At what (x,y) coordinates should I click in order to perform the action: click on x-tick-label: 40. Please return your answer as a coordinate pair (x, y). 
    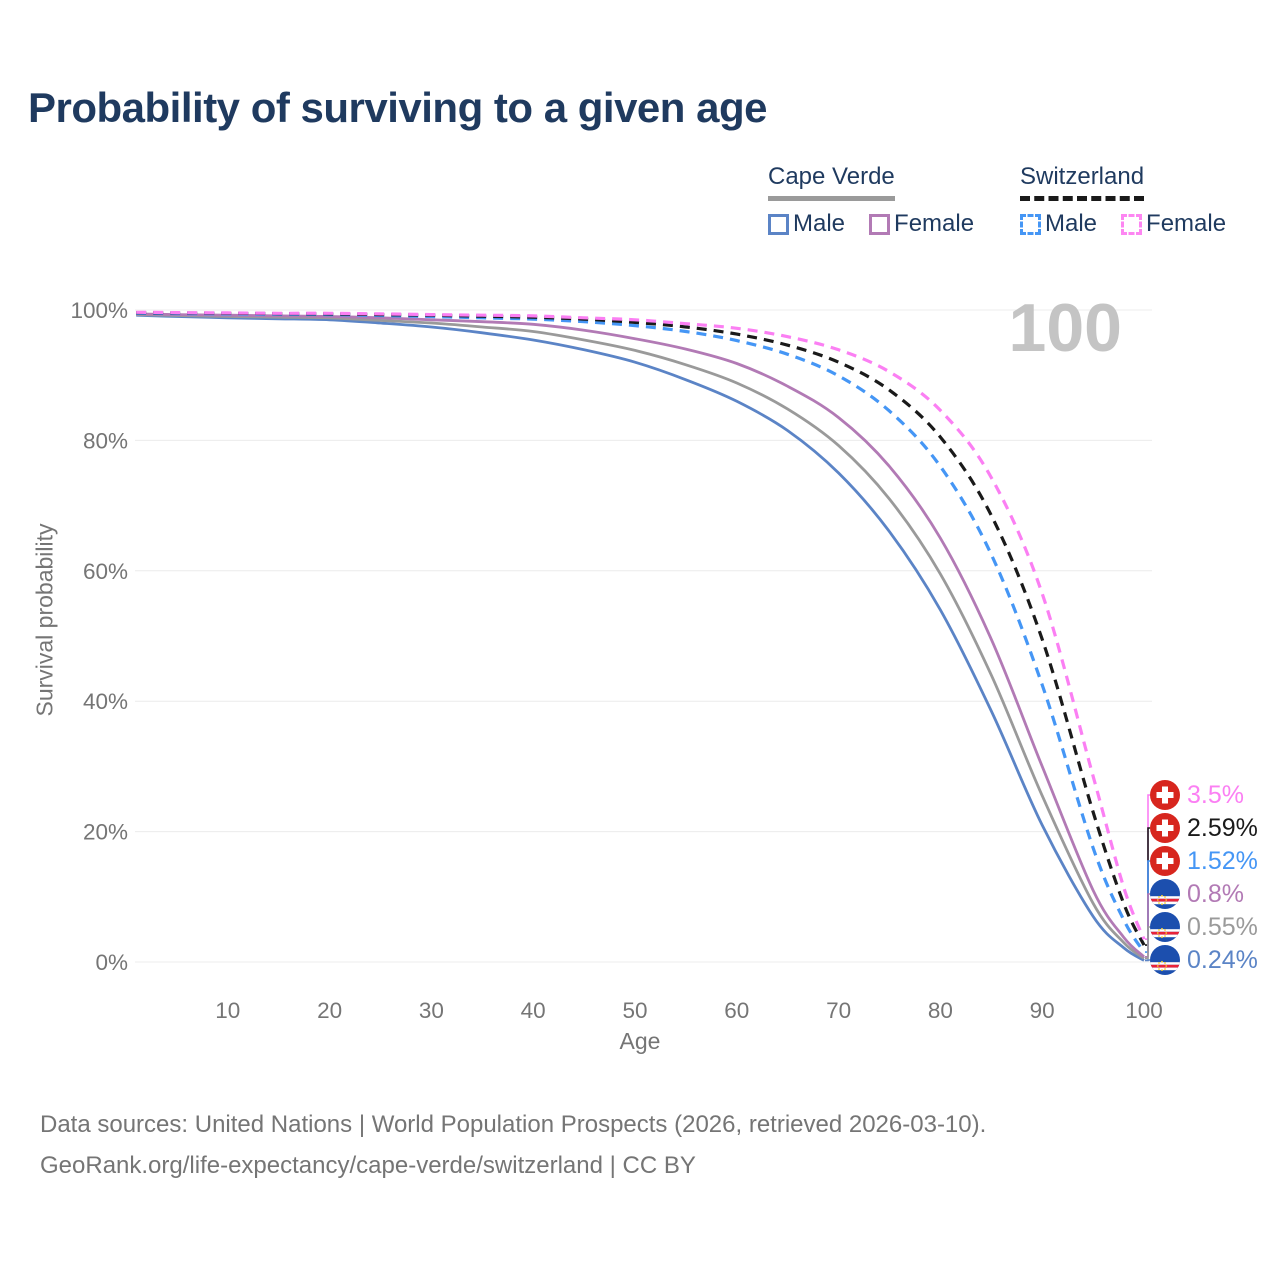
    Looking at the image, I should click on (533, 1010).